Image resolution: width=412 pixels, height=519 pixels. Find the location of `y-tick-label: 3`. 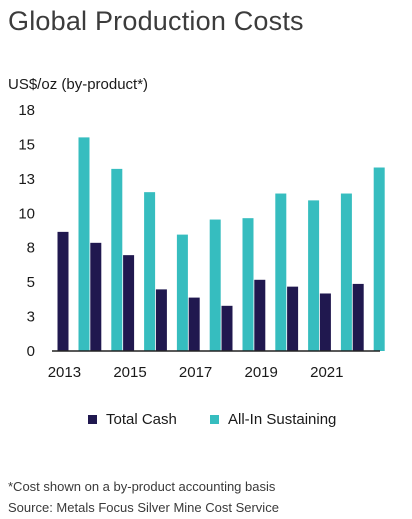

y-tick-label: 3 is located at coordinates (31, 317).